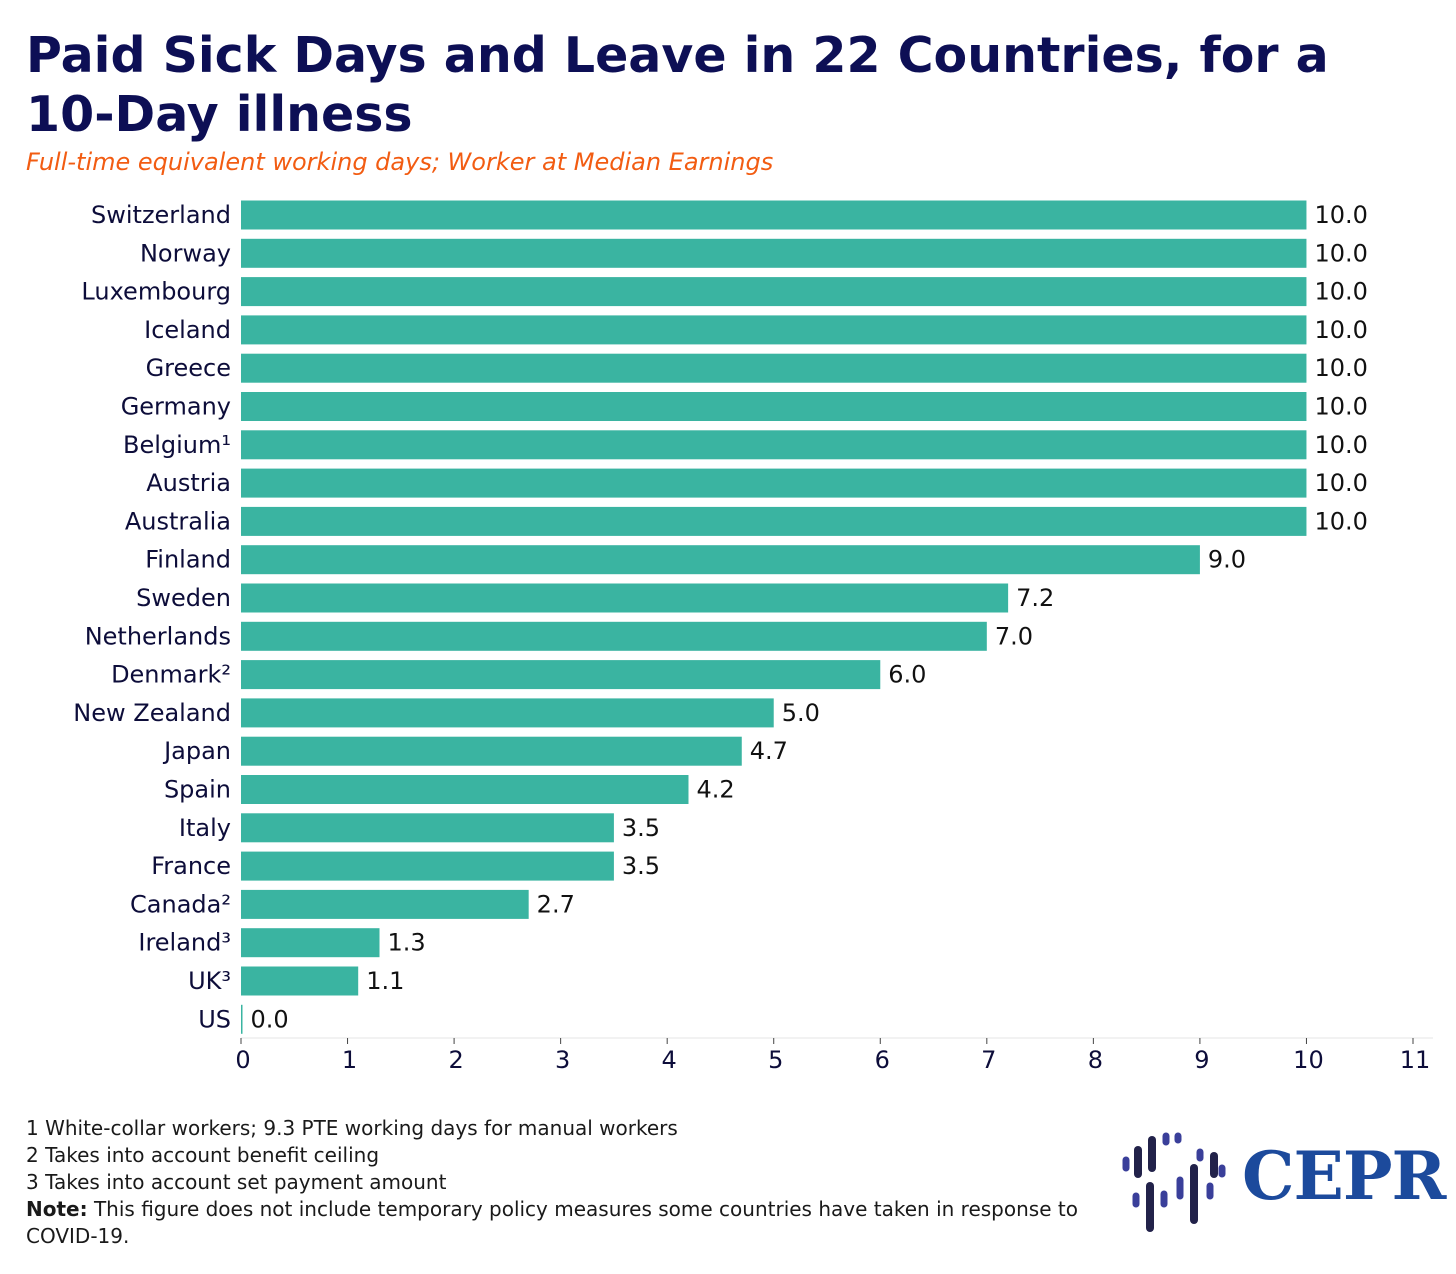 This screenshot has width=1456, height=1274. Describe the element at coordinates (556, 904) in the screenshot. I see `data-label: 2.7` at that location.